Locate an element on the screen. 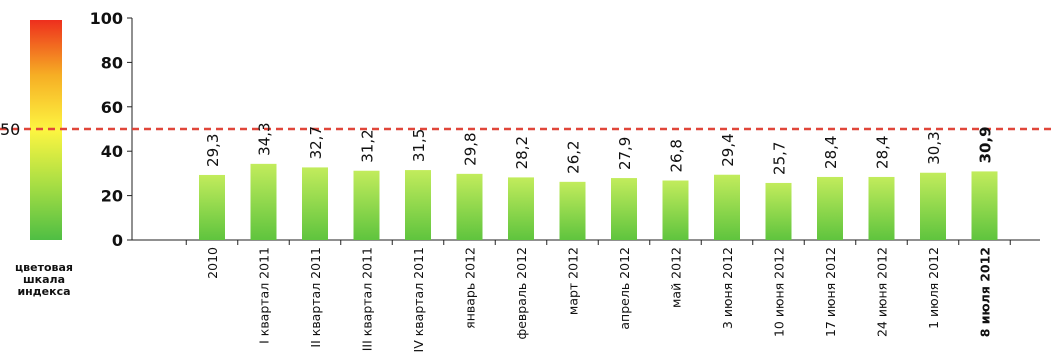 Image resolution: width=1056 pixels, height=362 pixels. category-label: 8 июля 2012 is located at coordinates (985, 292).